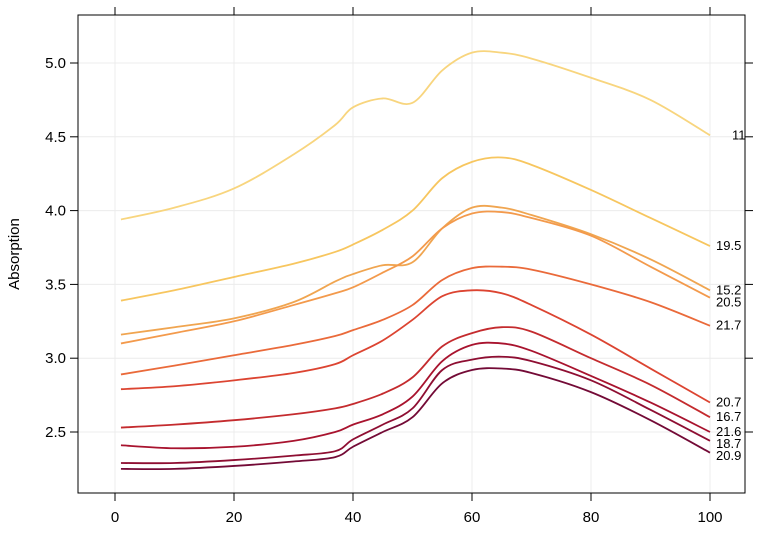 Image resolution: width=781 pixels, height=546 pixels. I want to click on series-end-label: 18.7, so click(728, 443).